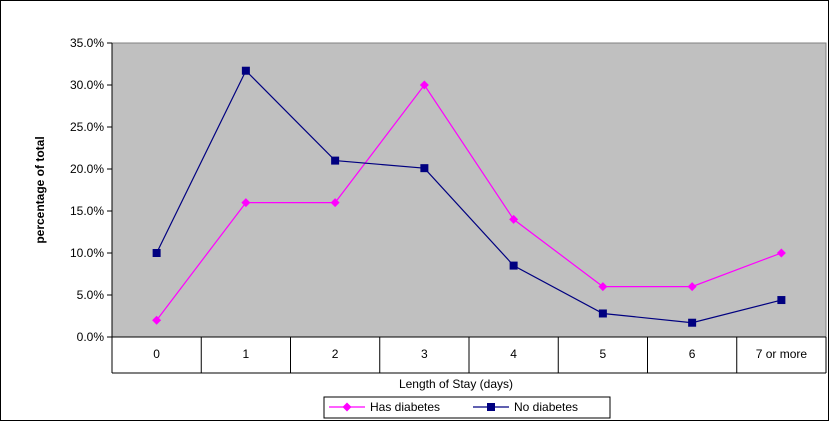  Describe the element at coordinates (491, 407) in the screenshot. I see `legend-marker-no-diabetes` at that location.